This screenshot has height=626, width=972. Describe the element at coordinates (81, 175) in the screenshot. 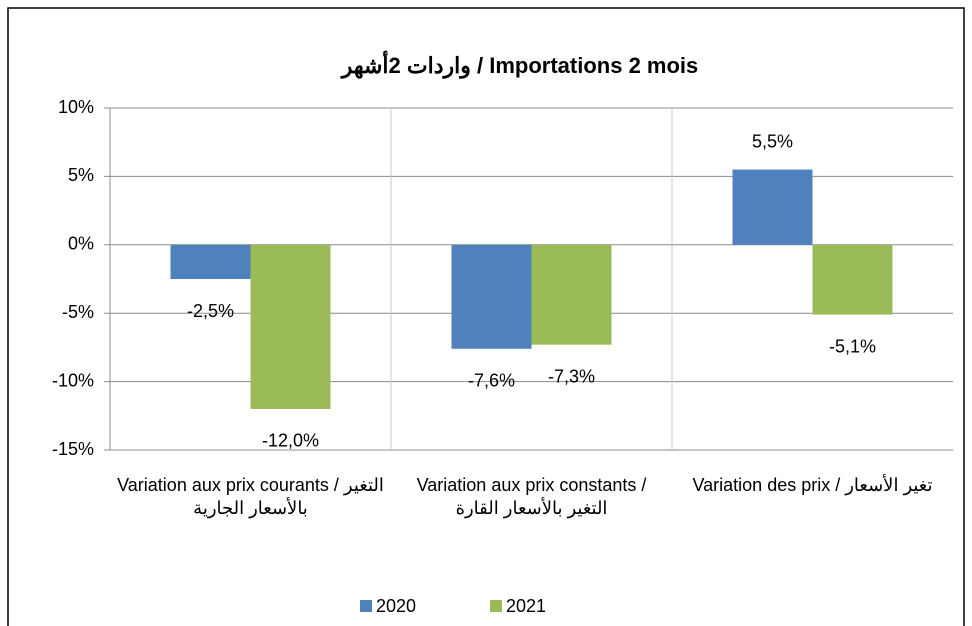

I see `y-tick-label: 5%` at that location.